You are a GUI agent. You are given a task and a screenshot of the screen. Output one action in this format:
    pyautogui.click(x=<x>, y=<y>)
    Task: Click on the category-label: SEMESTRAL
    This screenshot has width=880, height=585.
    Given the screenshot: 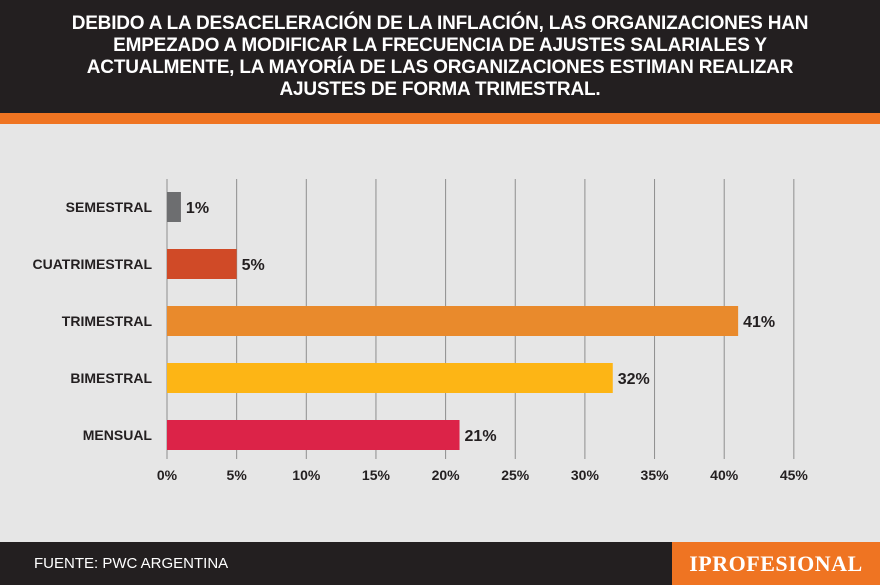 What is the action you would take?
    pyautogui.click(x=109, y=207)
    